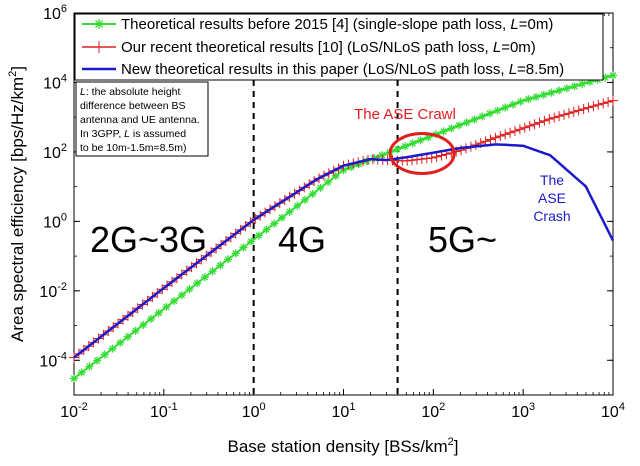 The height and width of the screenshot is (466, 640). What do you see at coordinates (99, 24) in the screenshot?
I see `legend-marker-asterisk` at bounding box center [99, 24].